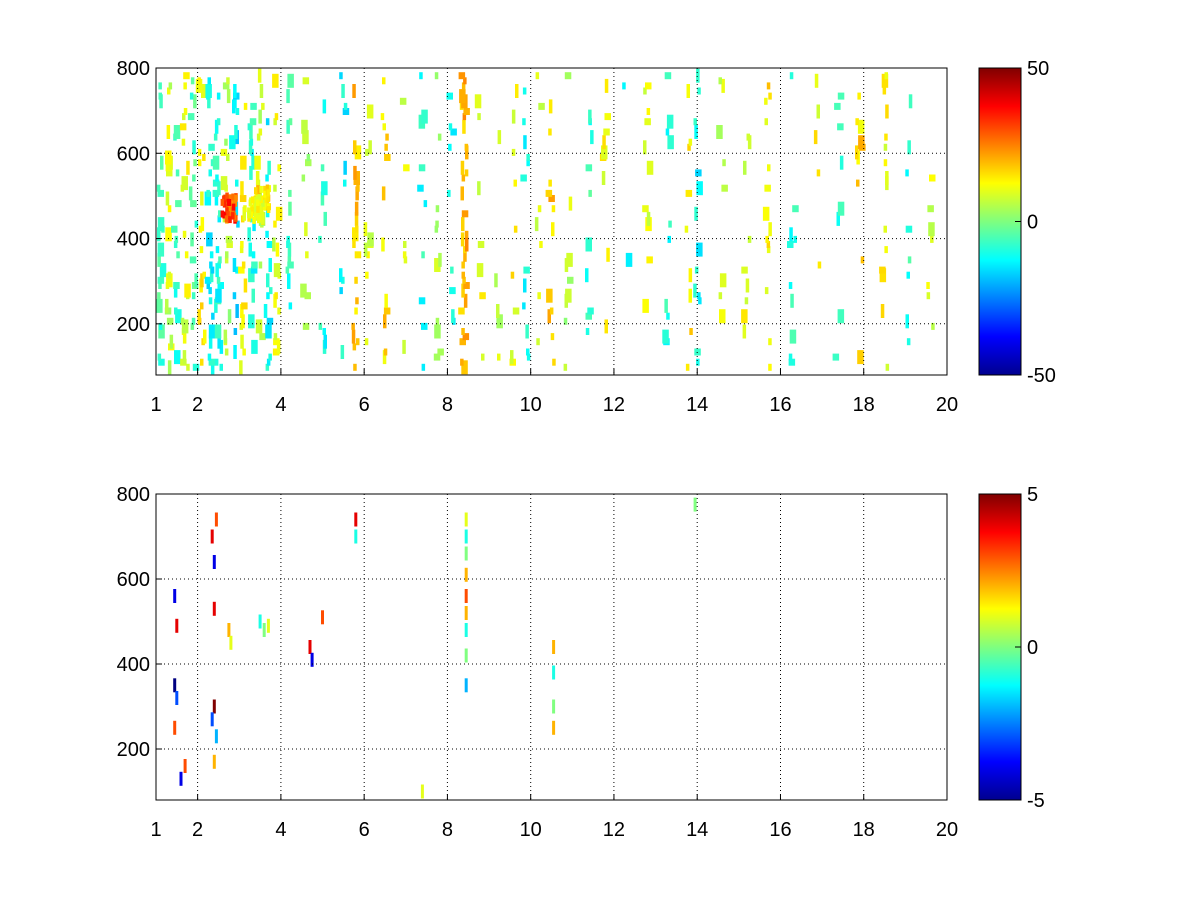 The width and height of the screenshot is (1200, 900). Describe the element at coordinates (364, 405) in the screenshot. I see `x-tick-label: 6` at that location.